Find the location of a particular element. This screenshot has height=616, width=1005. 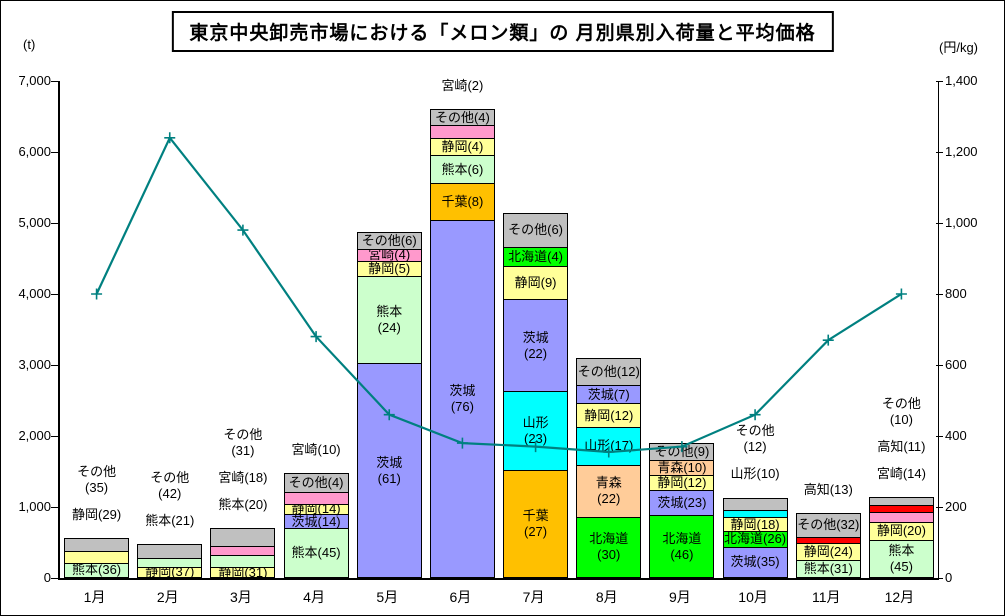

segment-label: 茨城 (61) is located at coordinates (389, 470).